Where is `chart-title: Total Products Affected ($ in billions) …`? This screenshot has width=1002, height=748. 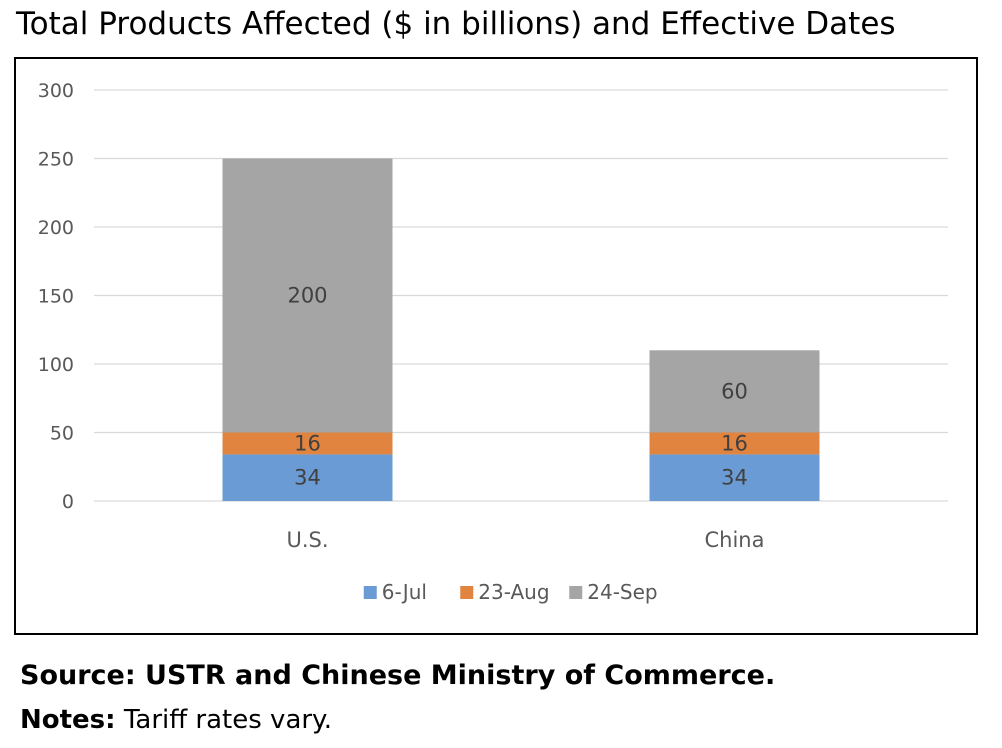
chart-title: Total Products Affected ($ in billions) … is located at coordinates (456, 24).